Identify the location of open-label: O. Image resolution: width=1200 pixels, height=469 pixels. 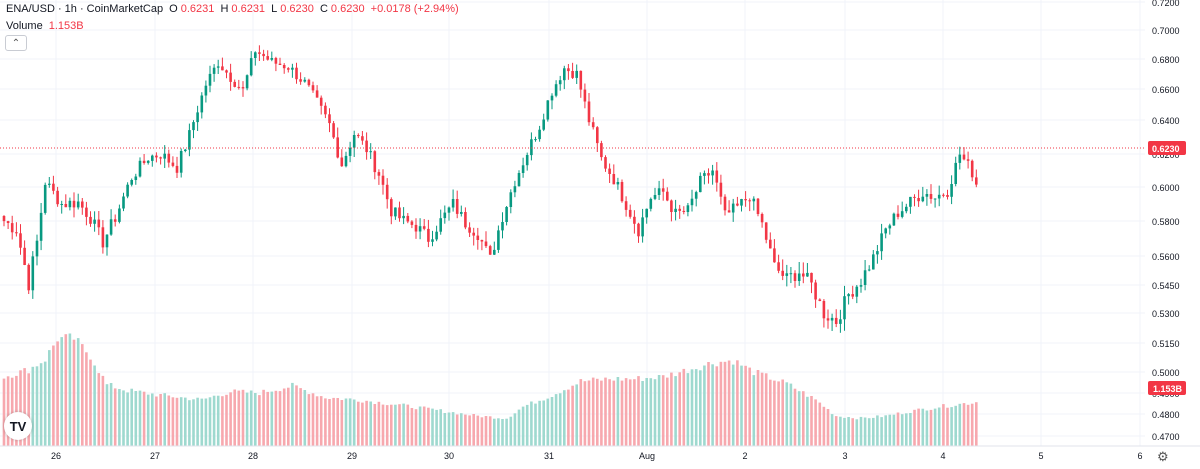
(173, 9).